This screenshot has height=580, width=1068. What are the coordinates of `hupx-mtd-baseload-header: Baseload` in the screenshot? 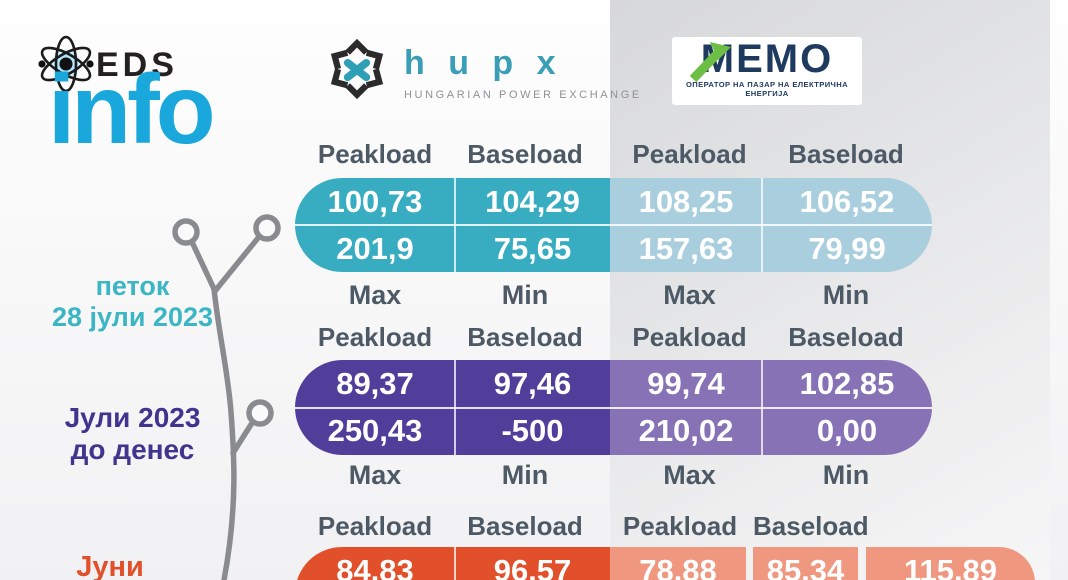 It's located at (525, 337).